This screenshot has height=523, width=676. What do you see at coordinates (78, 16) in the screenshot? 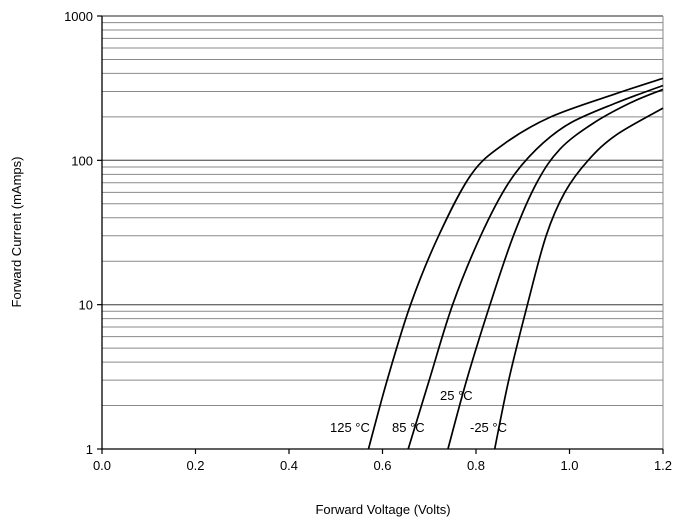
I see `y-tick-label: 1000` at bounding box center [78, 16].